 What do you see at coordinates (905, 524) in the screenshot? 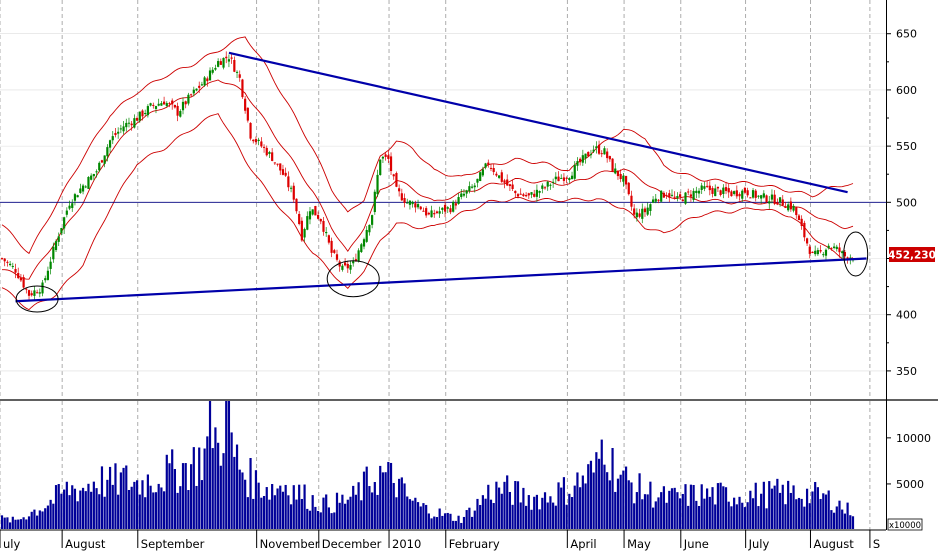
I see `volume-unit-badge: x10000` at bounding box center [905, 524].